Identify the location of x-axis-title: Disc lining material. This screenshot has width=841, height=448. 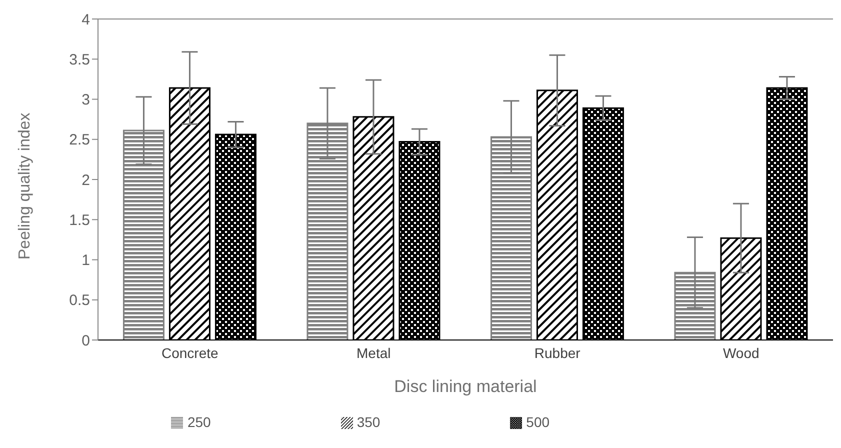
(465, 386).